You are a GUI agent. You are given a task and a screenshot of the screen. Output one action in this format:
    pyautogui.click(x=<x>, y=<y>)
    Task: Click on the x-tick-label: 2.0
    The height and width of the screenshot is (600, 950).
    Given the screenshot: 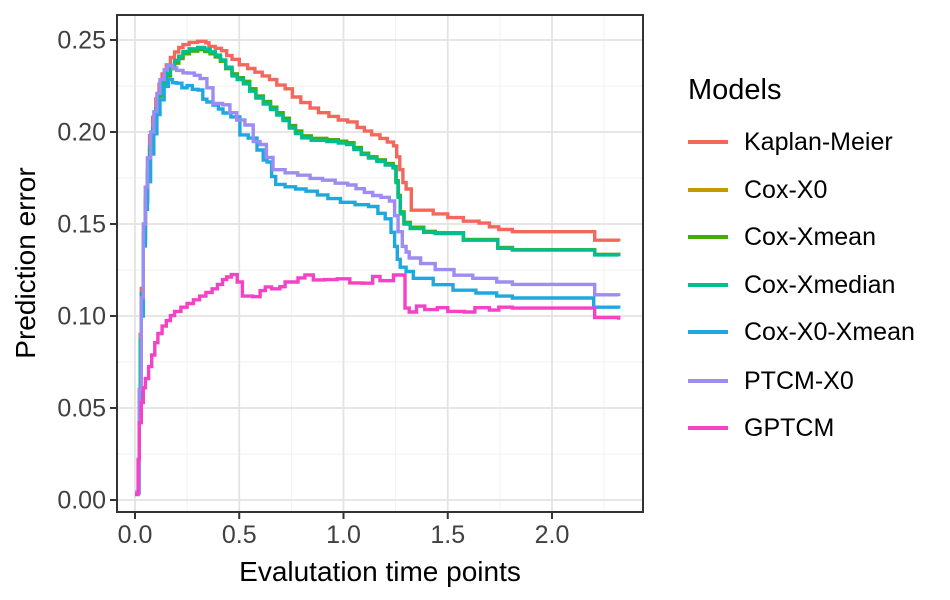 What is the action you would take?
    pyautogui.click(x=552, y=535)
    